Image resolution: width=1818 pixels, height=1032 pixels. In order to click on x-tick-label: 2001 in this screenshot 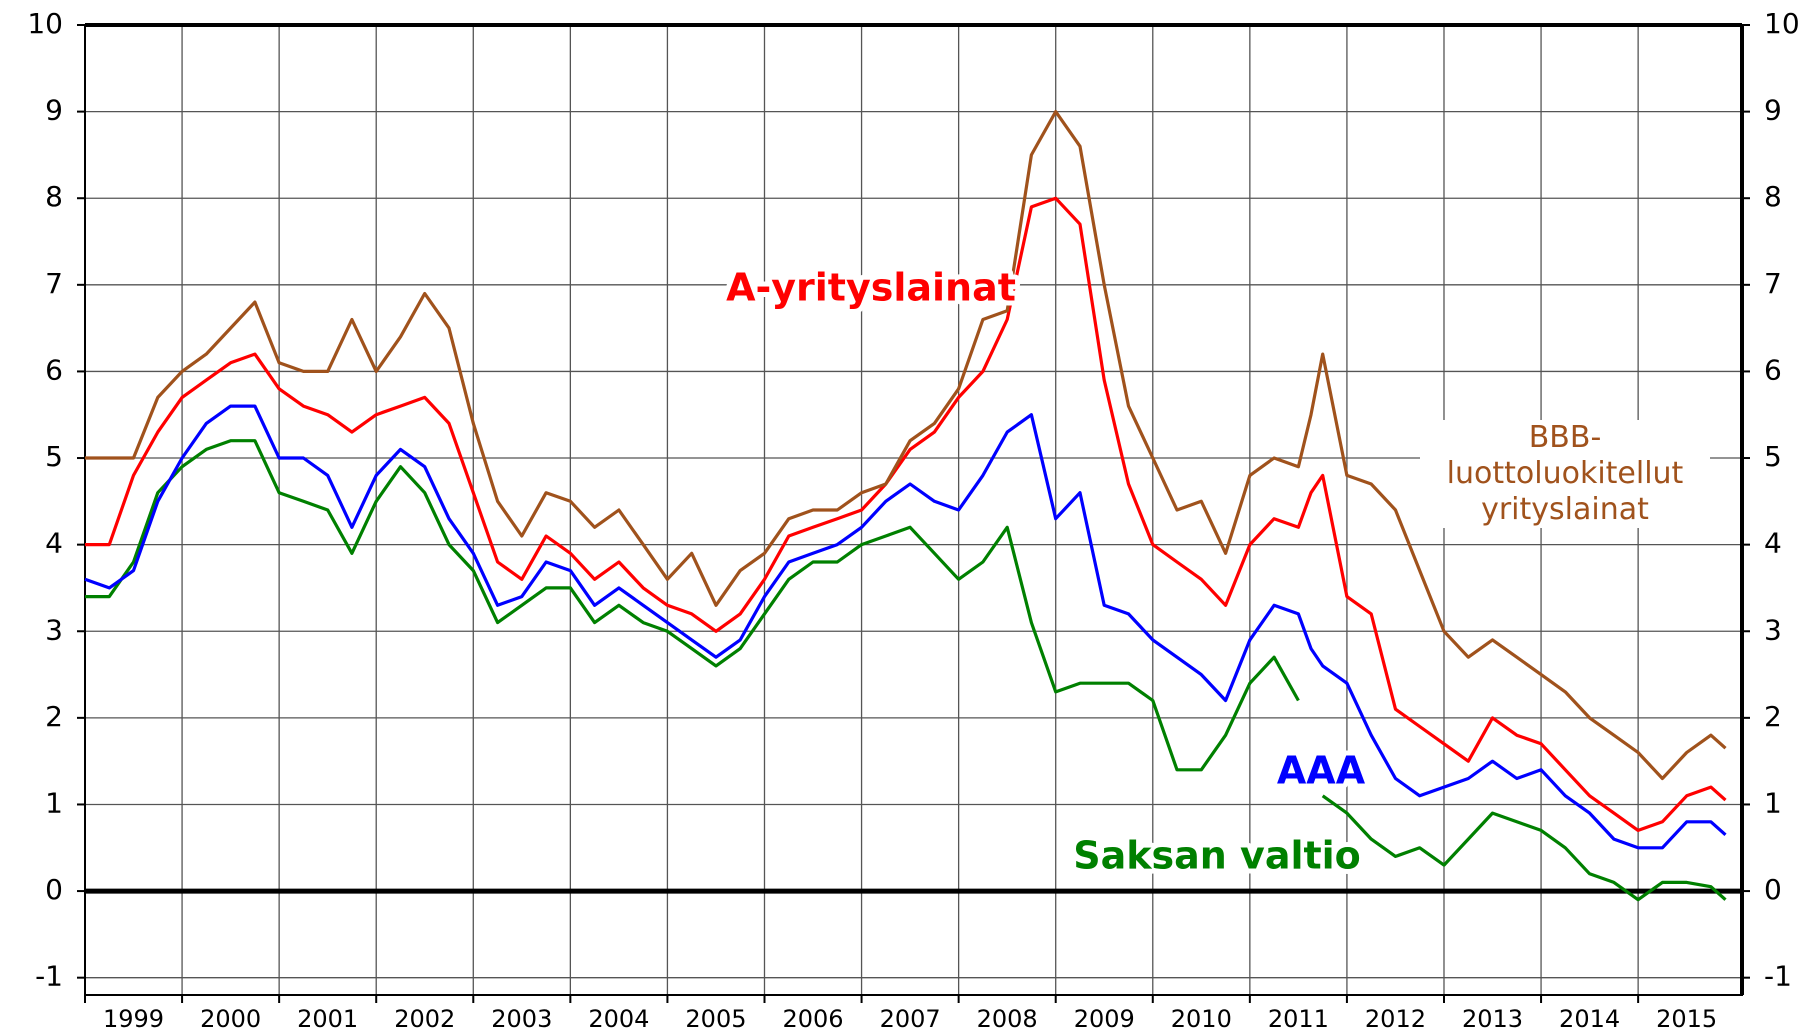, I will do `click(327, 1018)`.